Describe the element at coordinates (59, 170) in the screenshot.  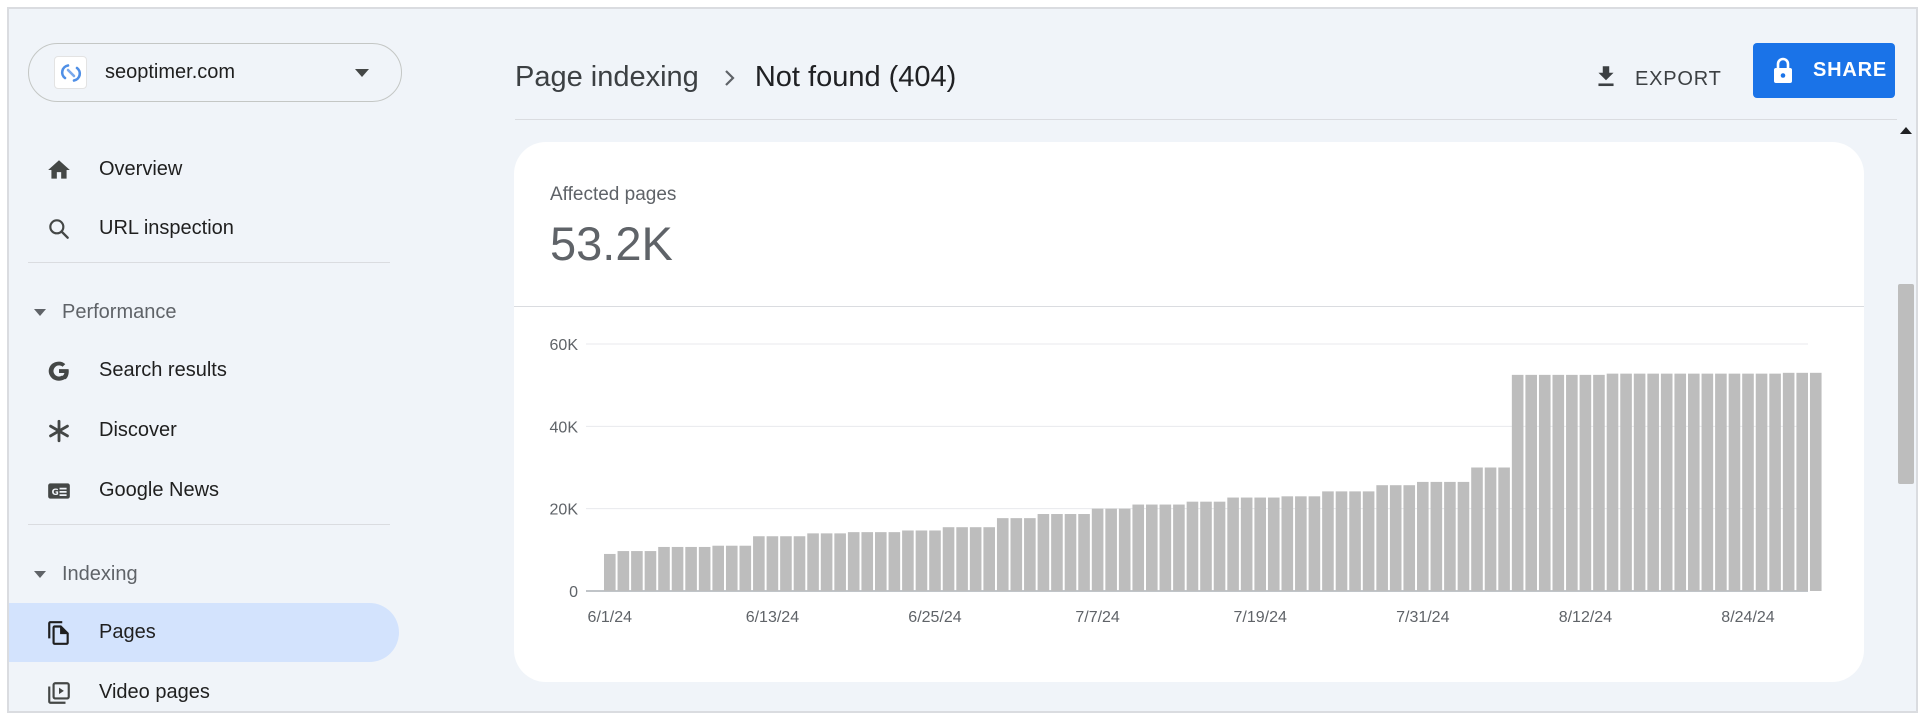
I see `home-icon` at that location.